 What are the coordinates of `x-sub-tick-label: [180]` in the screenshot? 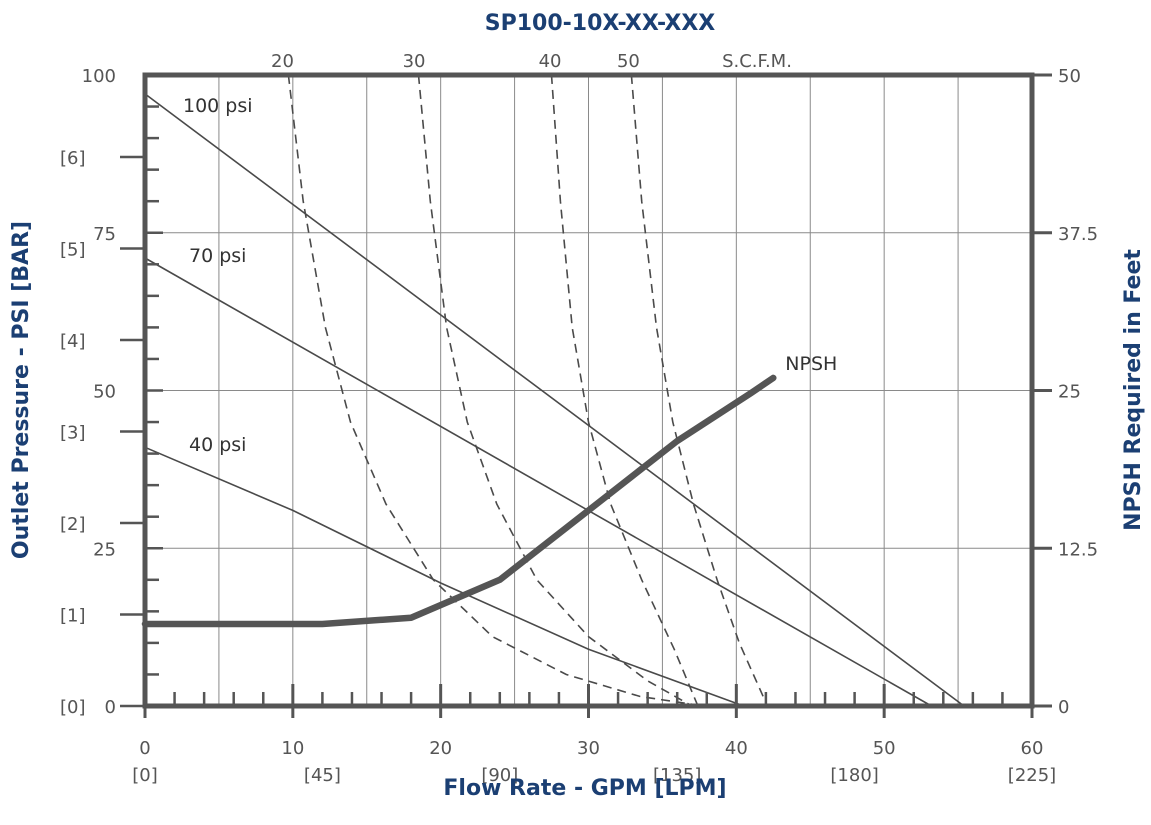 It's located at (854, 775).